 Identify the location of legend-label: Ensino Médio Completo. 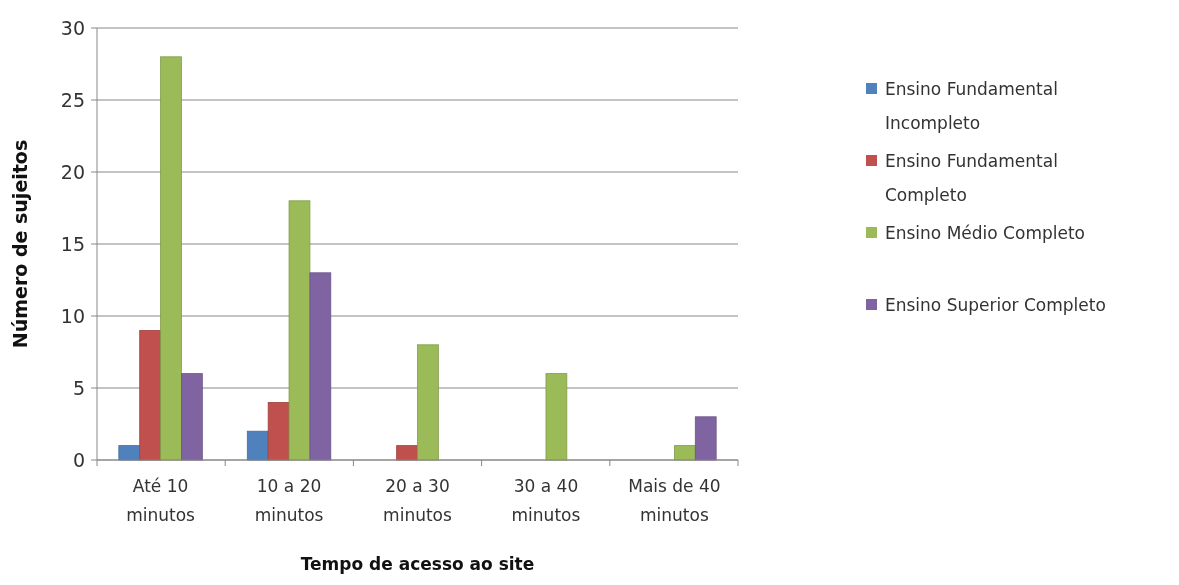
(985, 233).